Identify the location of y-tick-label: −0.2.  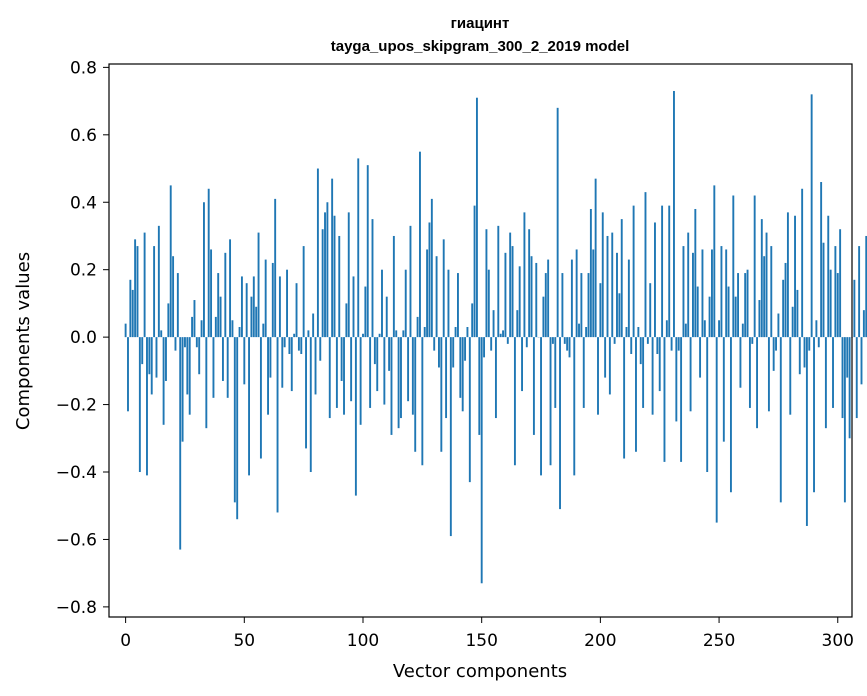
(76, 406).